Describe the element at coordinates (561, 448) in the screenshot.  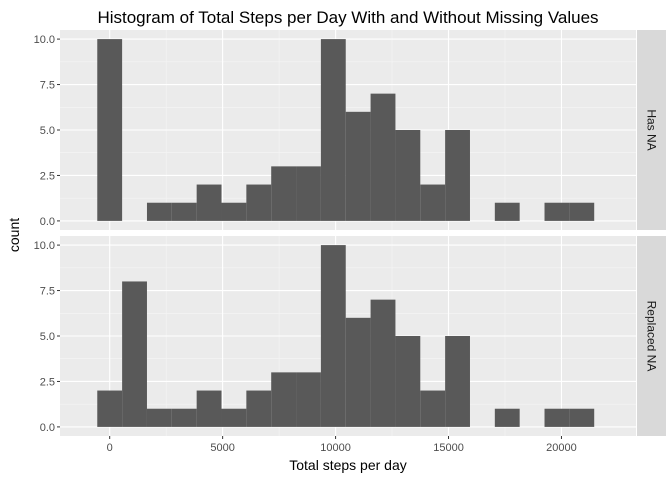
I see `x-tick-label: 20000` at that location.